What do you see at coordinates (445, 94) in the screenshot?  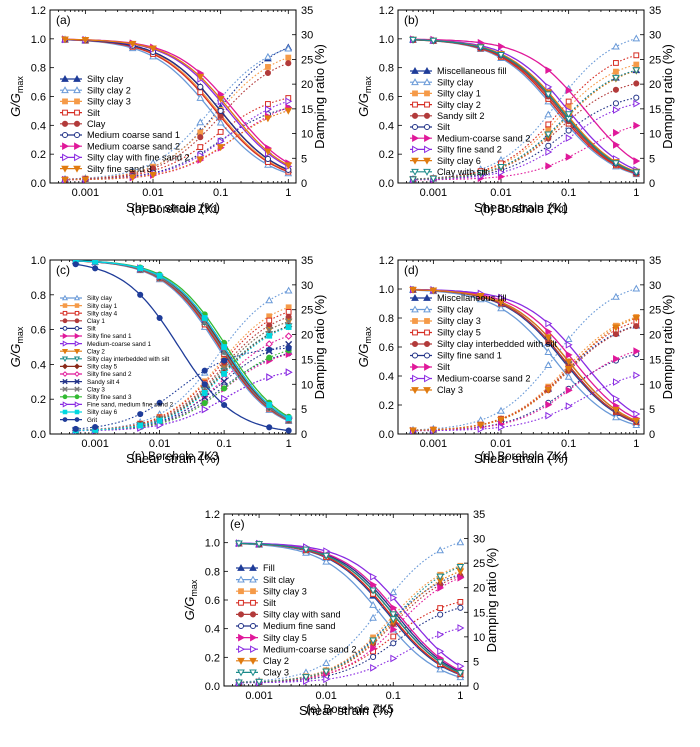 I see `legend-item: Silty clay 1` at bounding box center [445, 94].